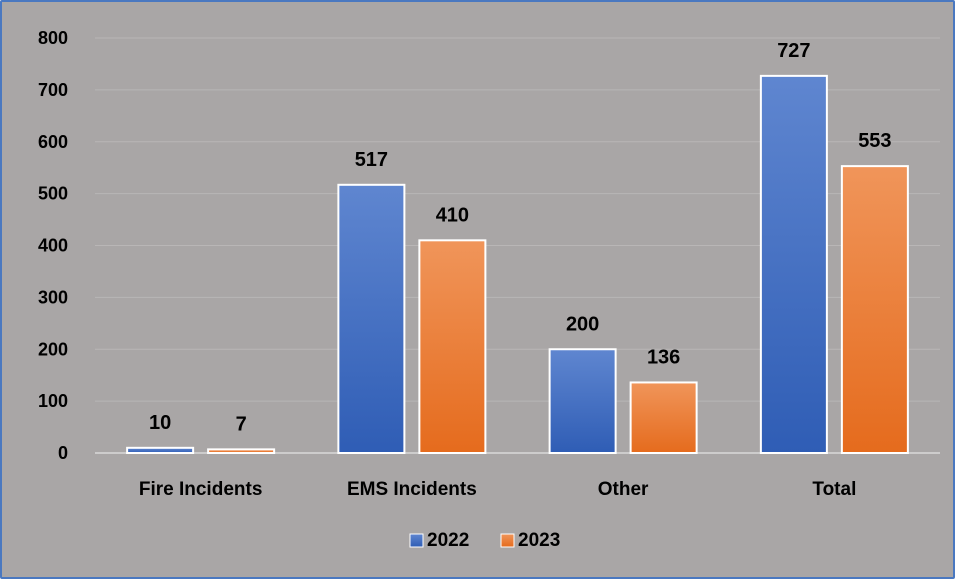 The width and height of the screenshot is (959, 581). I want to click on y-tick-label: 600, so click(53, 142).